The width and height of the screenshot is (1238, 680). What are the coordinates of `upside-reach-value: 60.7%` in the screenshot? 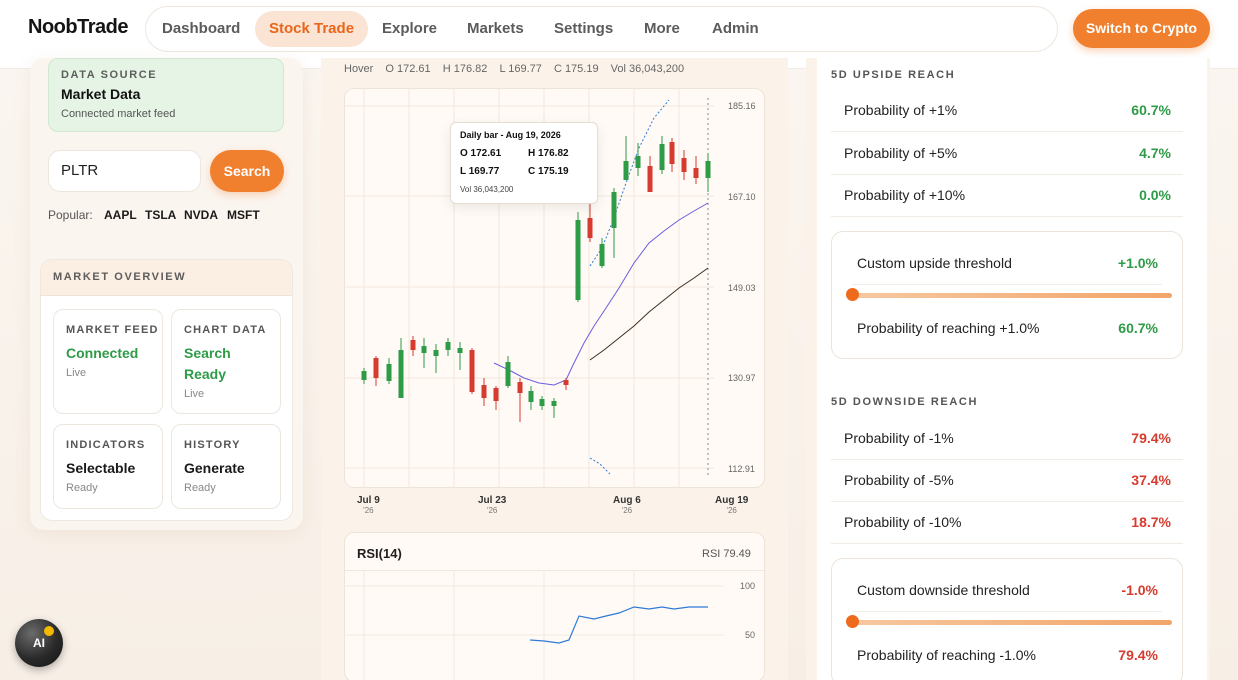 It's located at (1138, 328).